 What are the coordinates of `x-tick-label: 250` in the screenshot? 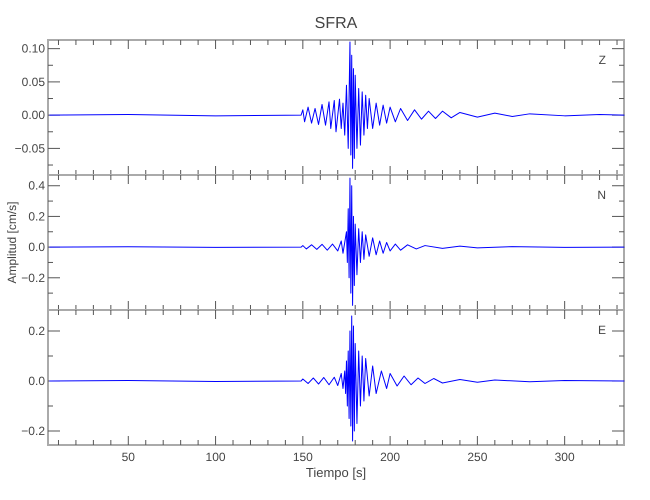 It's located at (477, 457).